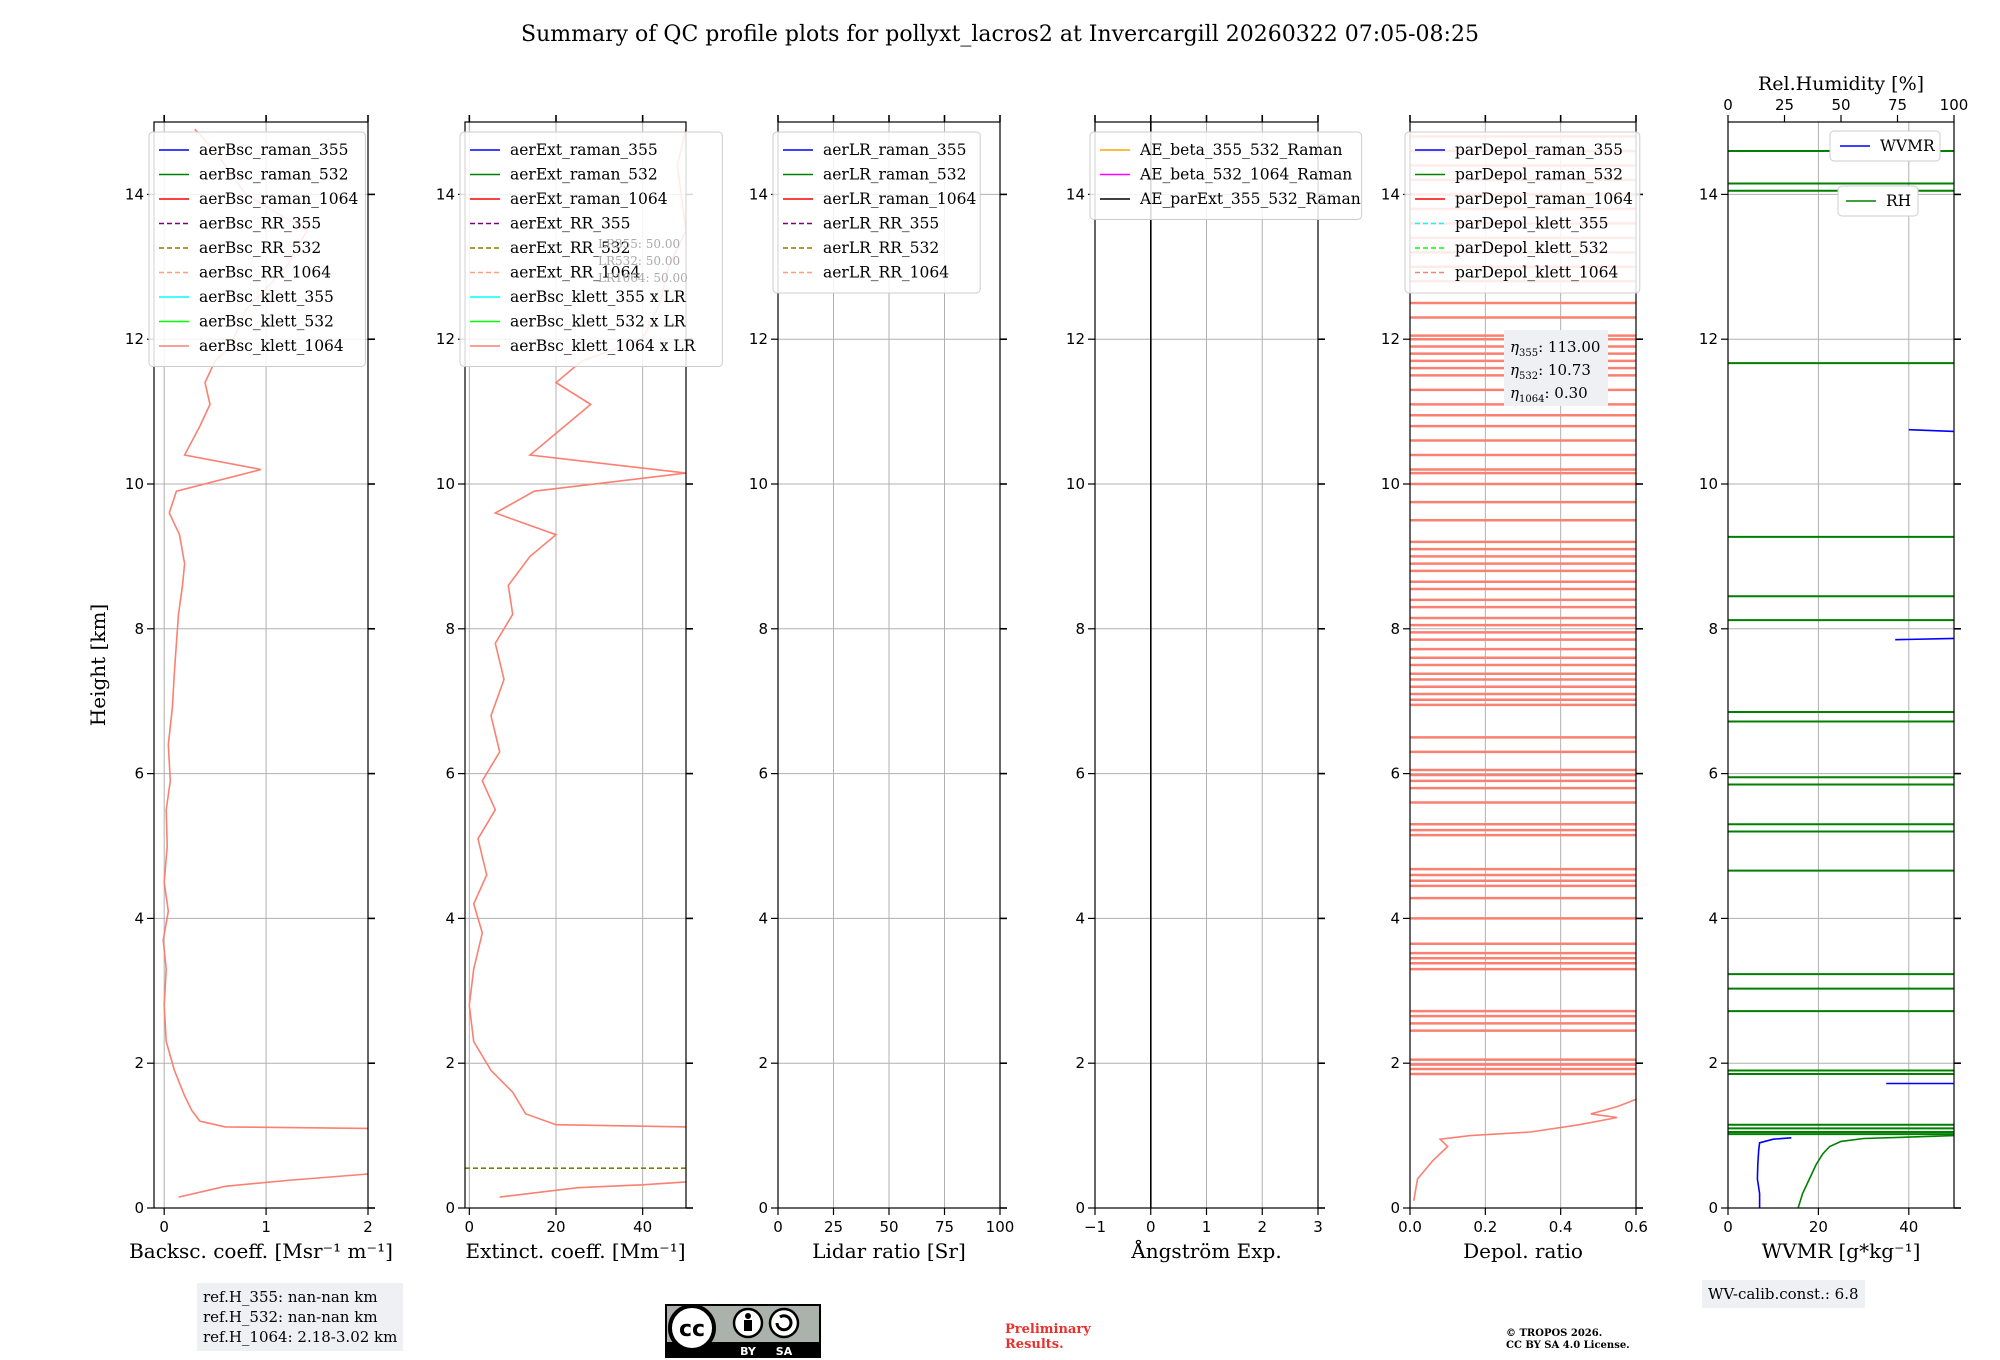  What do you see at coordinates (1207, 1227) in the screenshot?
I see `x-tick-label: 1` at bounding box center [1207, 1227].